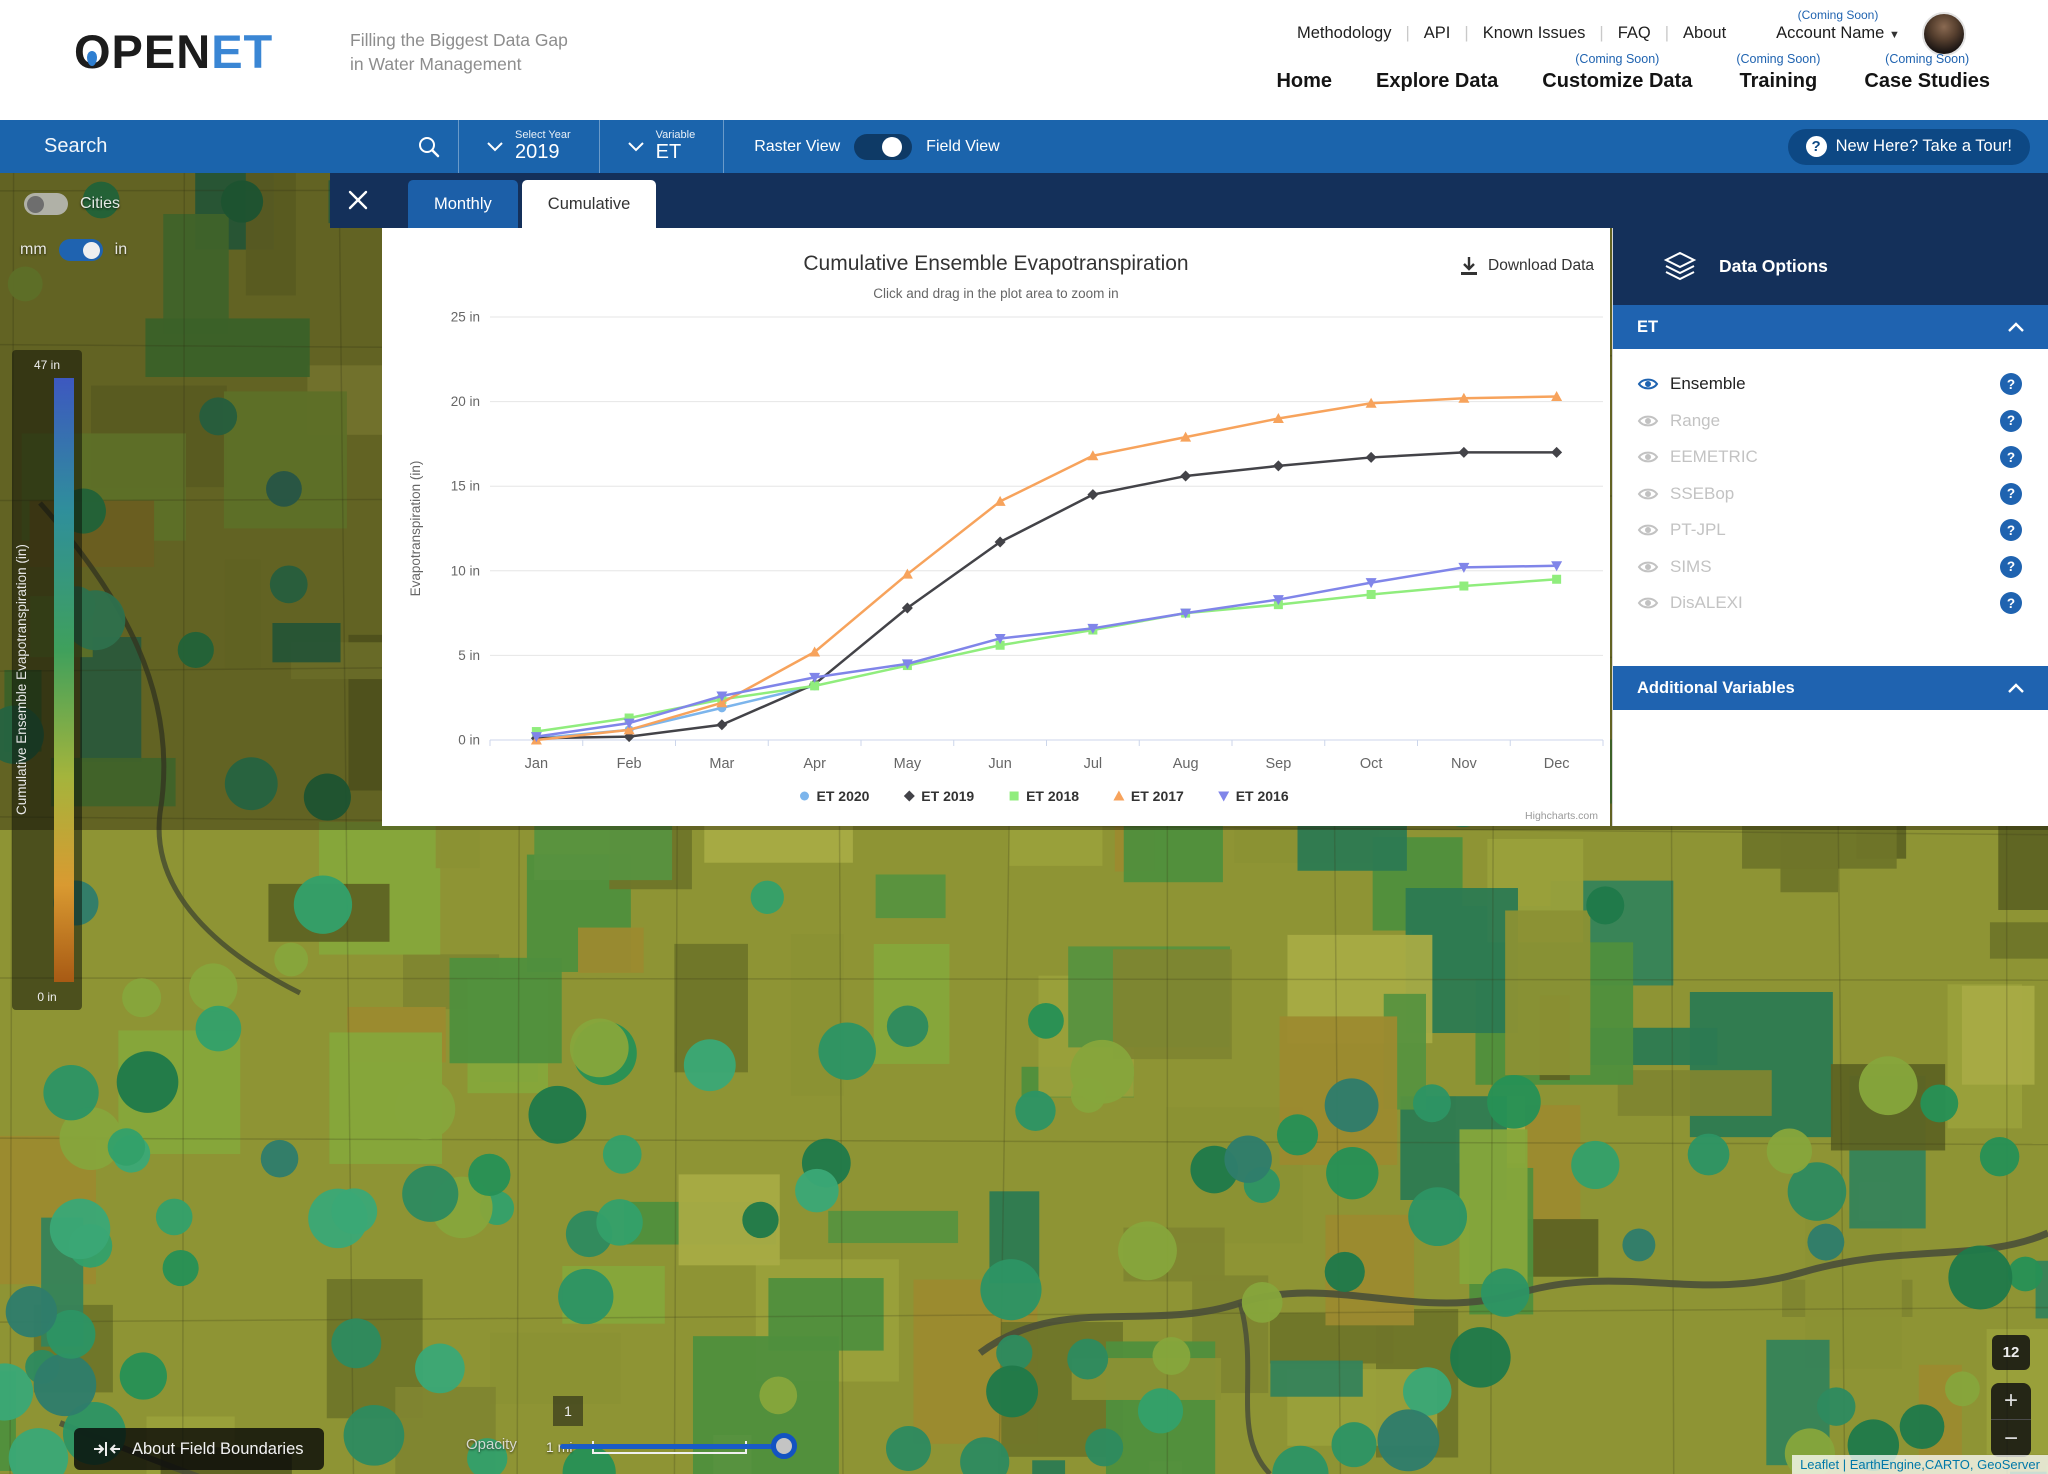 This screenshot has height=1474, width=2048. I want to click on series-et-2016, so click(1046, 652).